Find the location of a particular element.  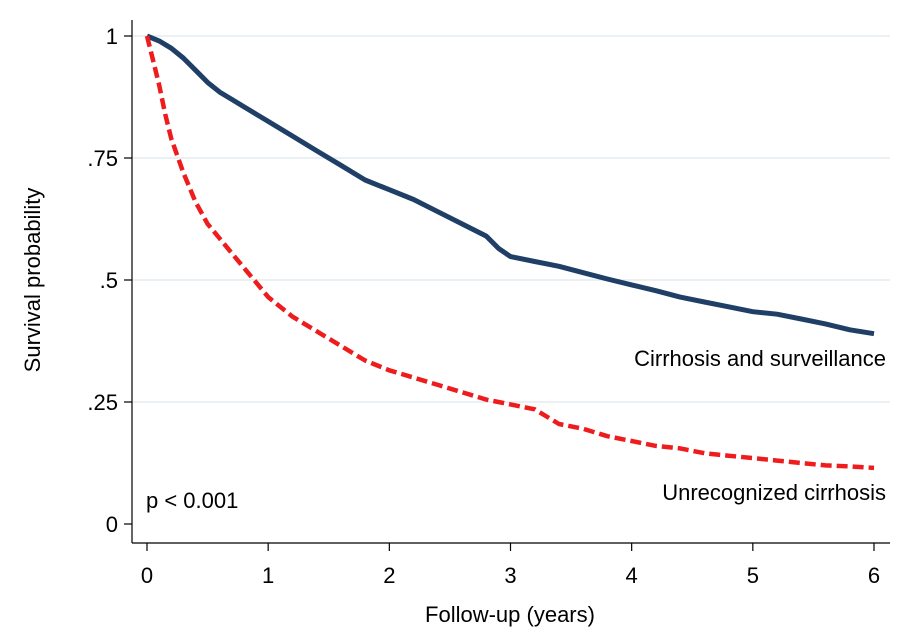

y-tick-label-2: .5 is located at coordinates (109, 280).